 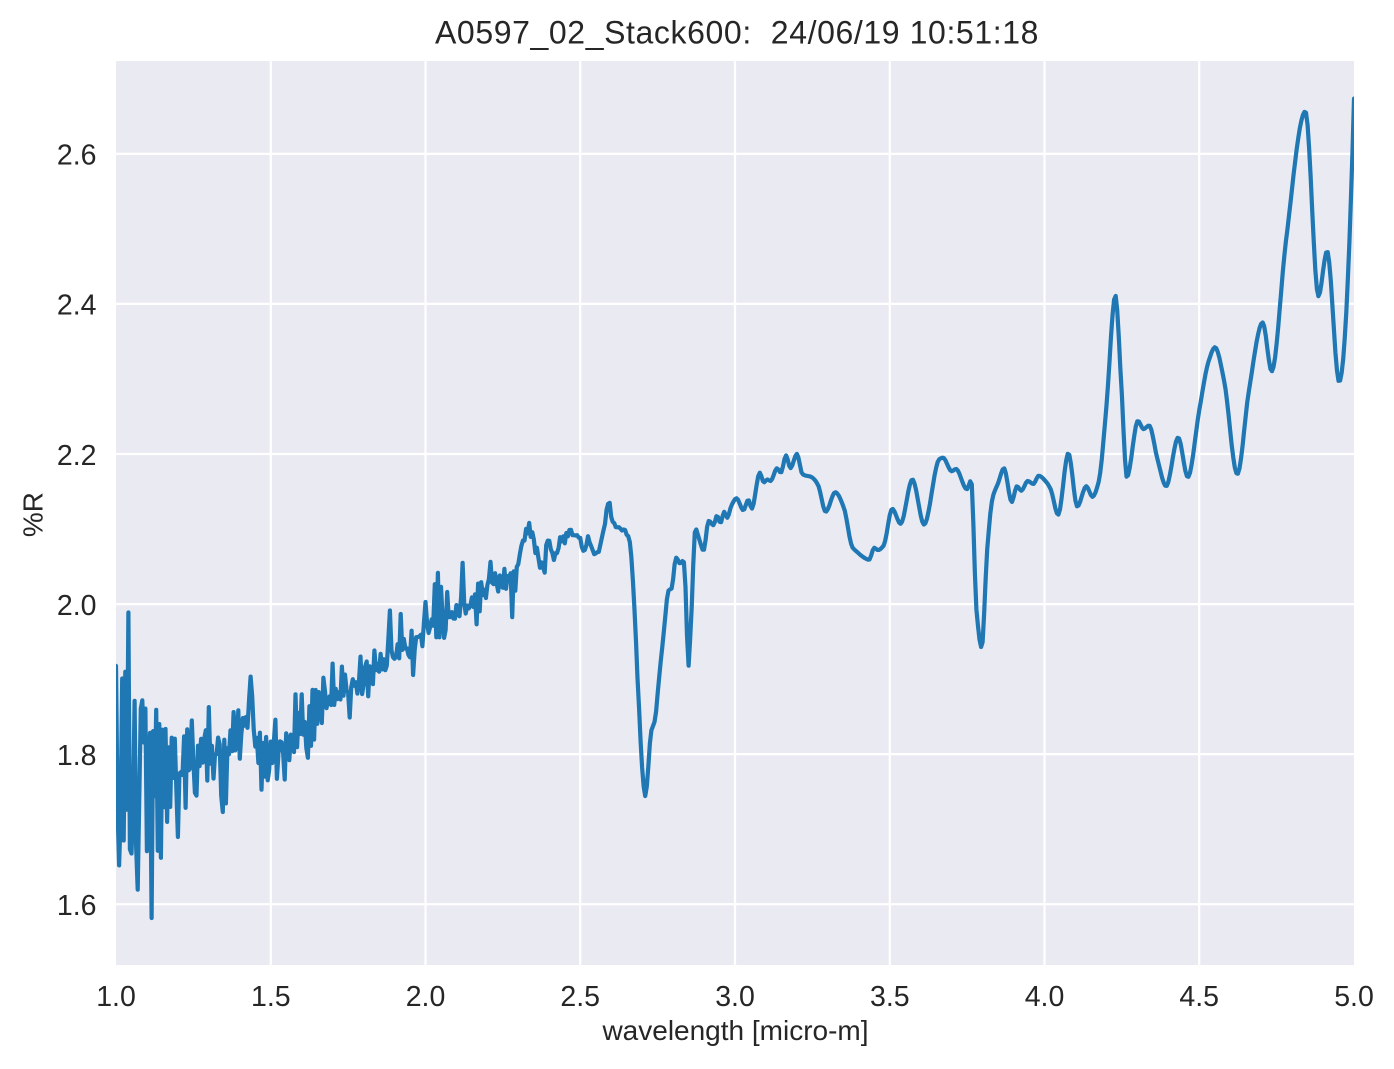 I want to click on svg-text: %R, so click(x=33, y=514).